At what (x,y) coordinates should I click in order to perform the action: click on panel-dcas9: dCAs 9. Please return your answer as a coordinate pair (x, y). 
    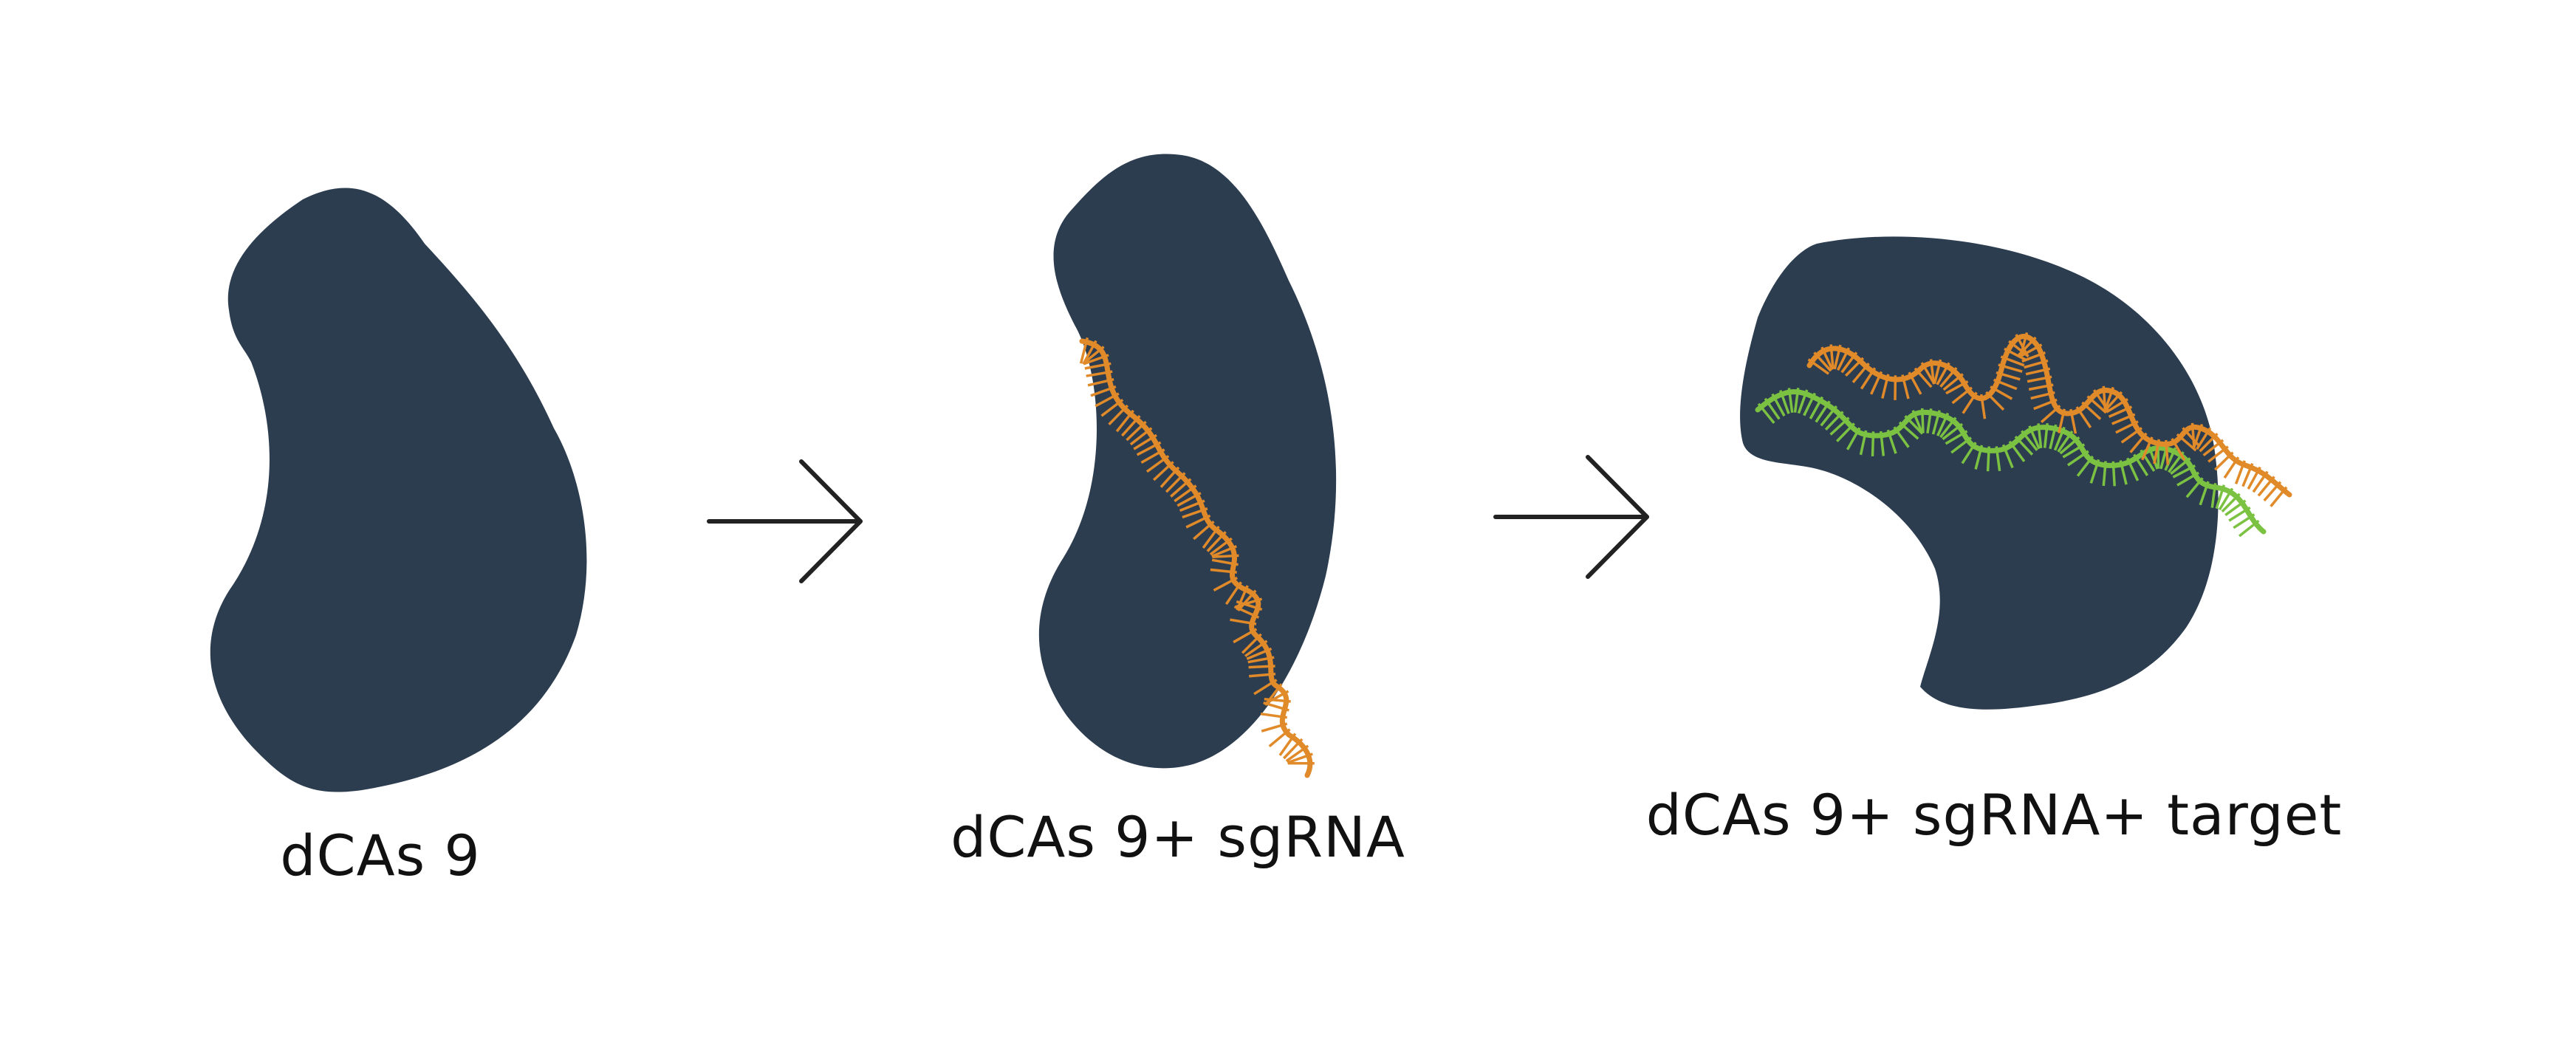
    Looking at the image, I should click on (398, 538).